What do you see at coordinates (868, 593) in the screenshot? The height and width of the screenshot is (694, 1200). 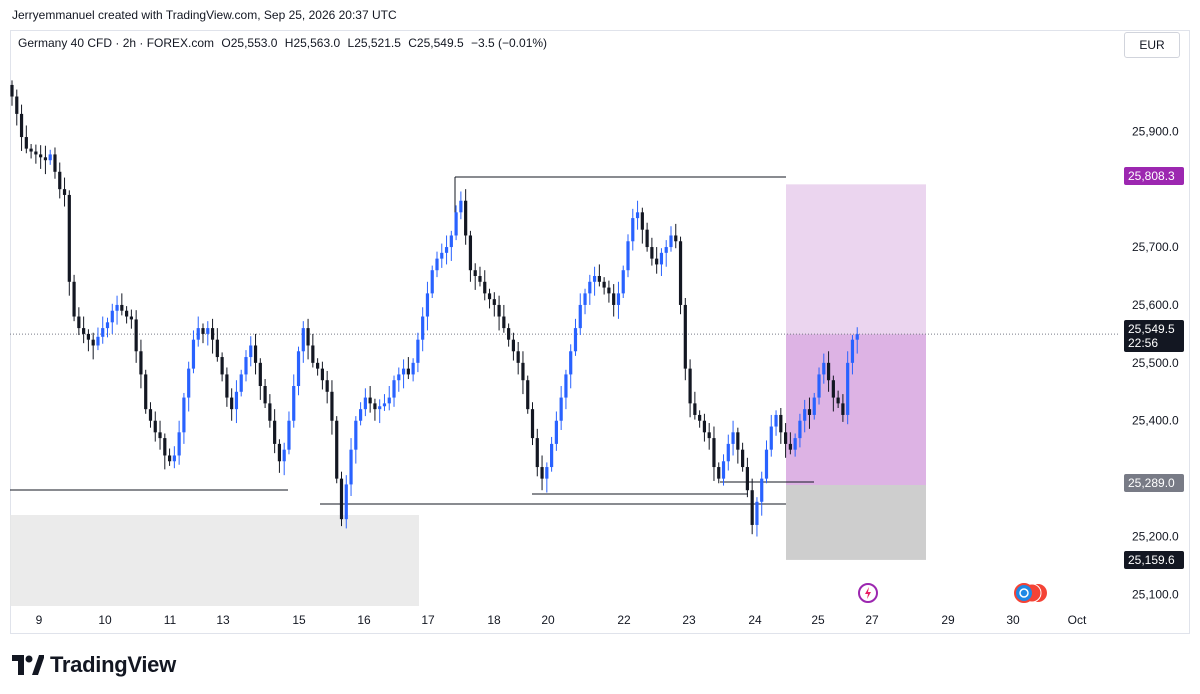 I see `lightning-event-icon` at bounding box center [868, 593].